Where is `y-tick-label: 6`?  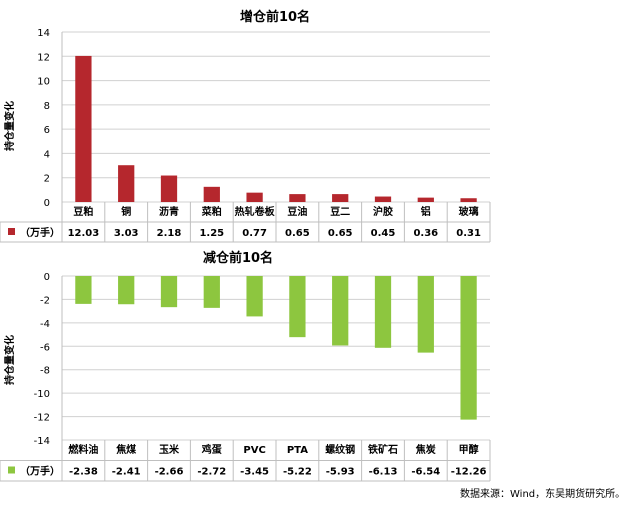 y-tick-label: 6 is located at coordinates (47, 130).